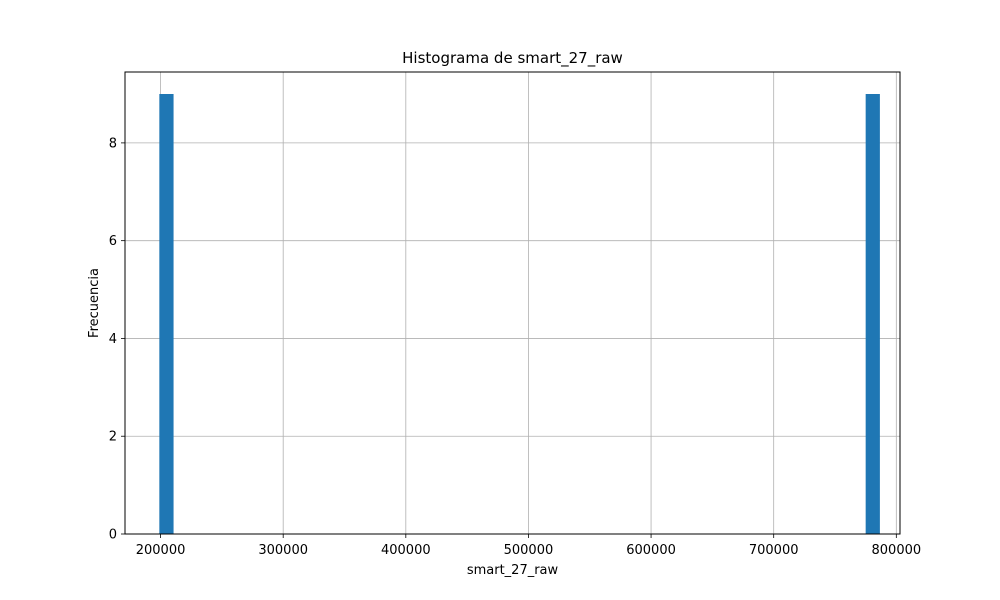 This screenshot has width=1000, height=600. What do you see at coordinates (113, 535) in the screenshot?
I see `y-tick-label: 0` at bounding box center [113, 535].